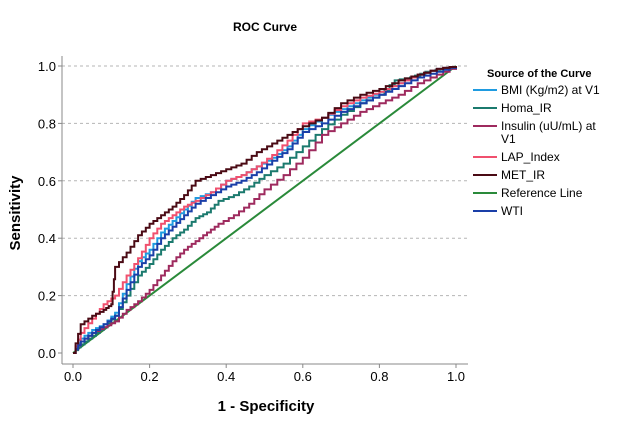  Describe the element at coordinates (548, 126) in the screenshot. I see `legend-label-insulin-uu-ml-at-v1: Insulin (uU/mL) at` at that location.